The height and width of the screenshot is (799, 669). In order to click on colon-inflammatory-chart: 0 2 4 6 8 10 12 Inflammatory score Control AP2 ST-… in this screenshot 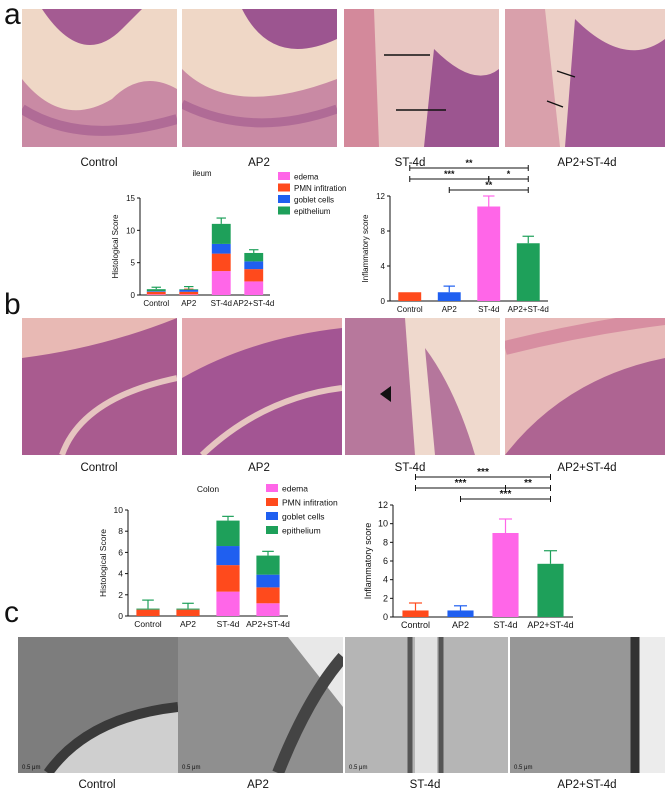, I will do `click(470, 549)`.